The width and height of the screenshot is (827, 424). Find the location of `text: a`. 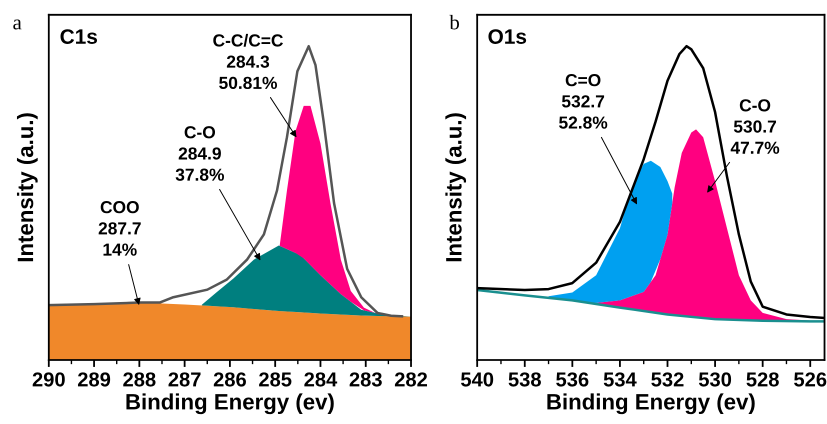

text: a is located at coordinates (17, 25).